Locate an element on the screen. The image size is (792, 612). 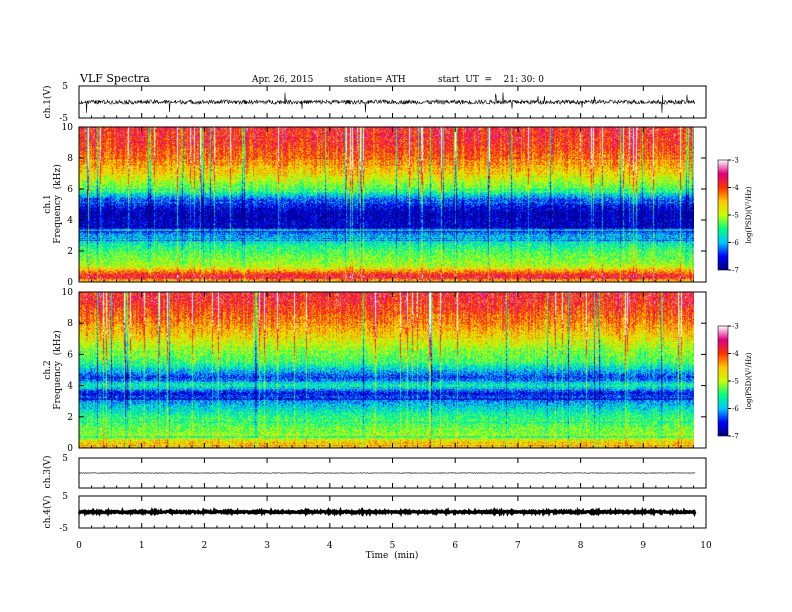
ch1-colorbar-label: log(PSD)(V²/Hz) is located at coordinates (749, 214).